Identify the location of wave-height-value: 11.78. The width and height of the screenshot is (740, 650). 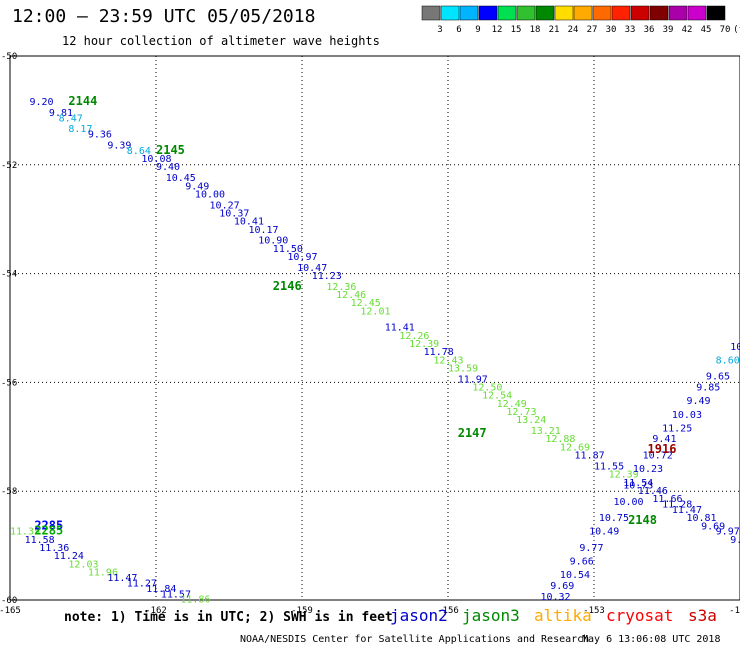
(439, 352).